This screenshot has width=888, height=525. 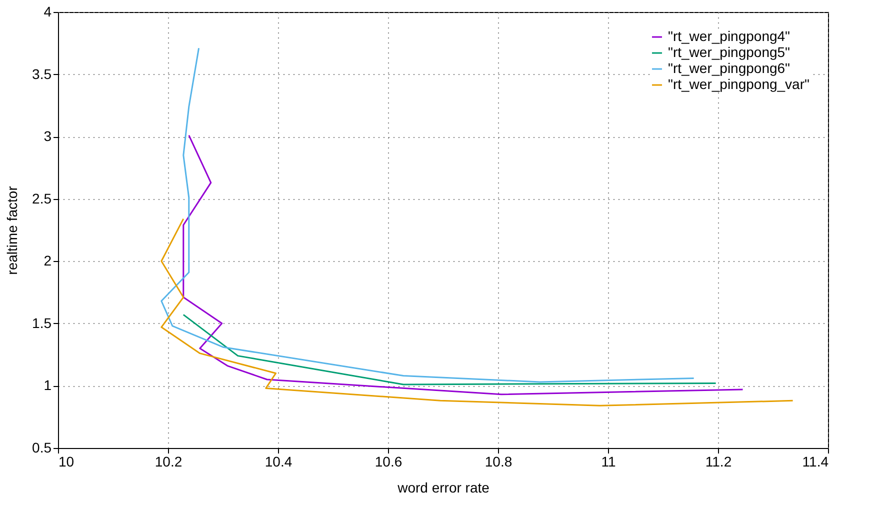 I want to click on y-tick-label: 1, so click(x=48, y=385).